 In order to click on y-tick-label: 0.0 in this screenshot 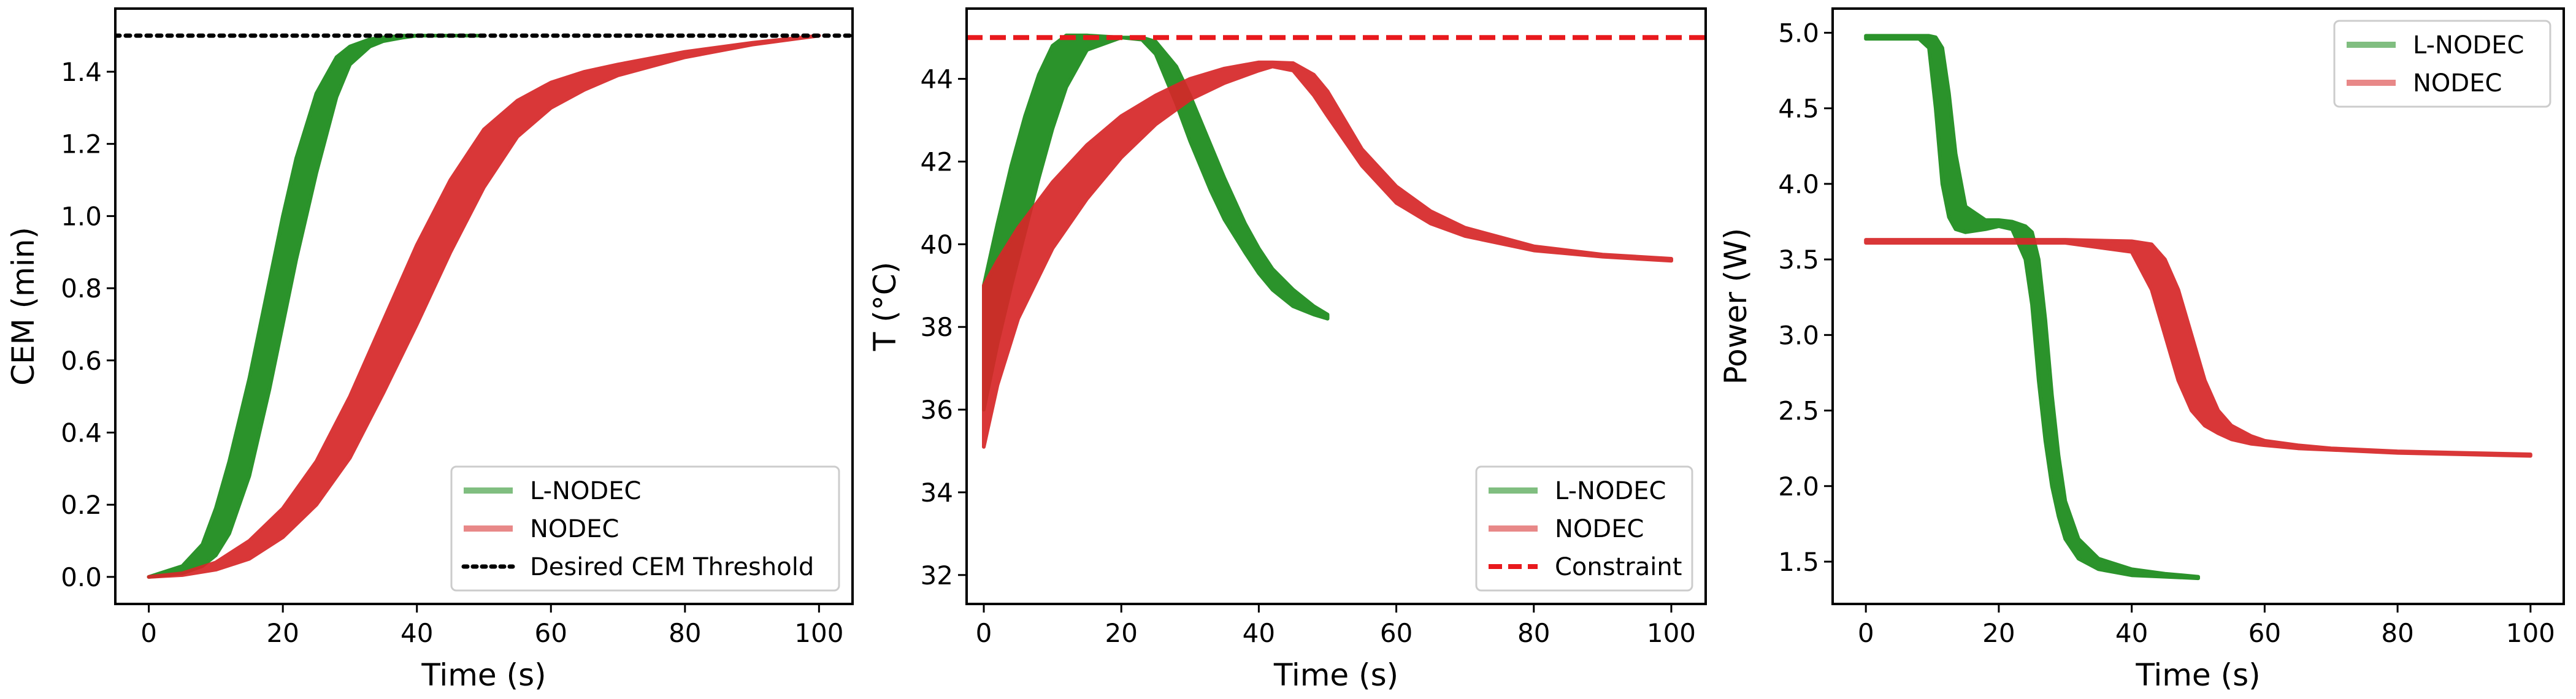, I will do `click(81, 577)`.